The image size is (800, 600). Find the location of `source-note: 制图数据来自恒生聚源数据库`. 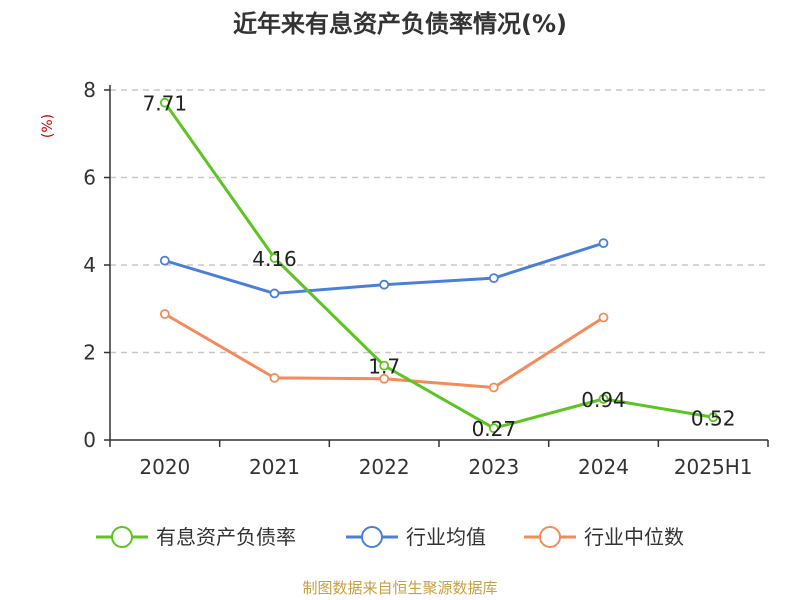

source-note: 制图数据来自恒生聚源数据库 is located at coordinates (399, 588).